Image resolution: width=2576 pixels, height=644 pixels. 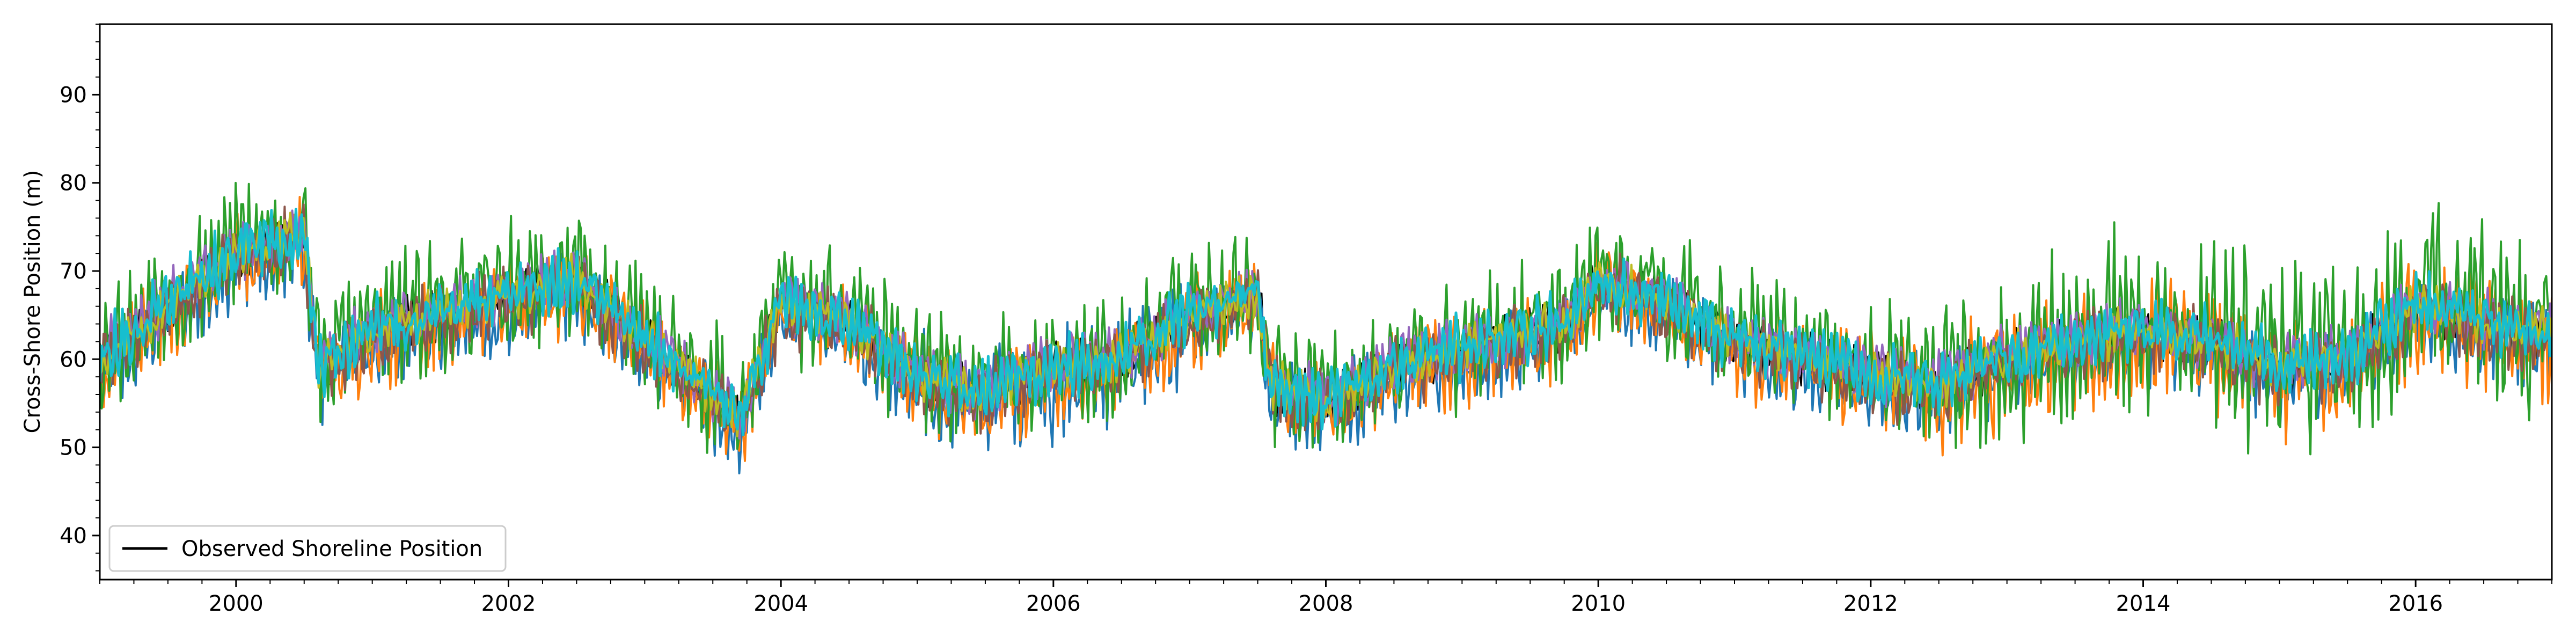 I want to click on y-tick-label: 70, so click(x=73, y=271).